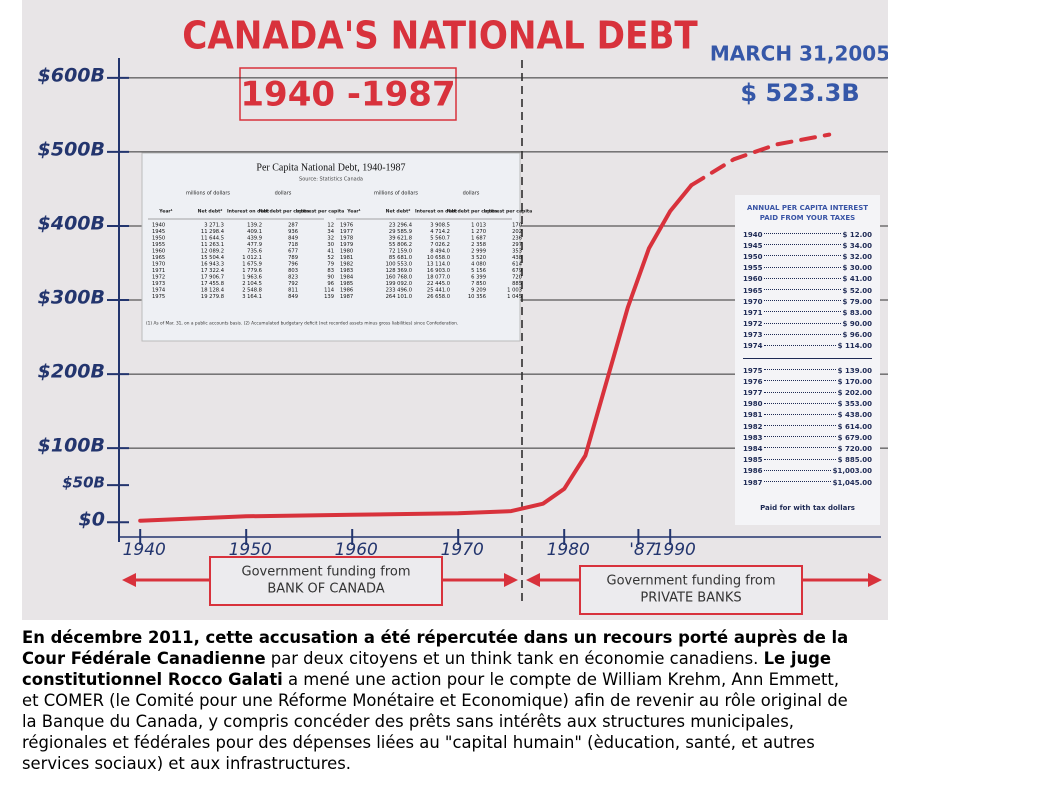 The width and height of the screenshot is (1037, 800). I want to click on x-tick-label: 1980, so click(568, 550).